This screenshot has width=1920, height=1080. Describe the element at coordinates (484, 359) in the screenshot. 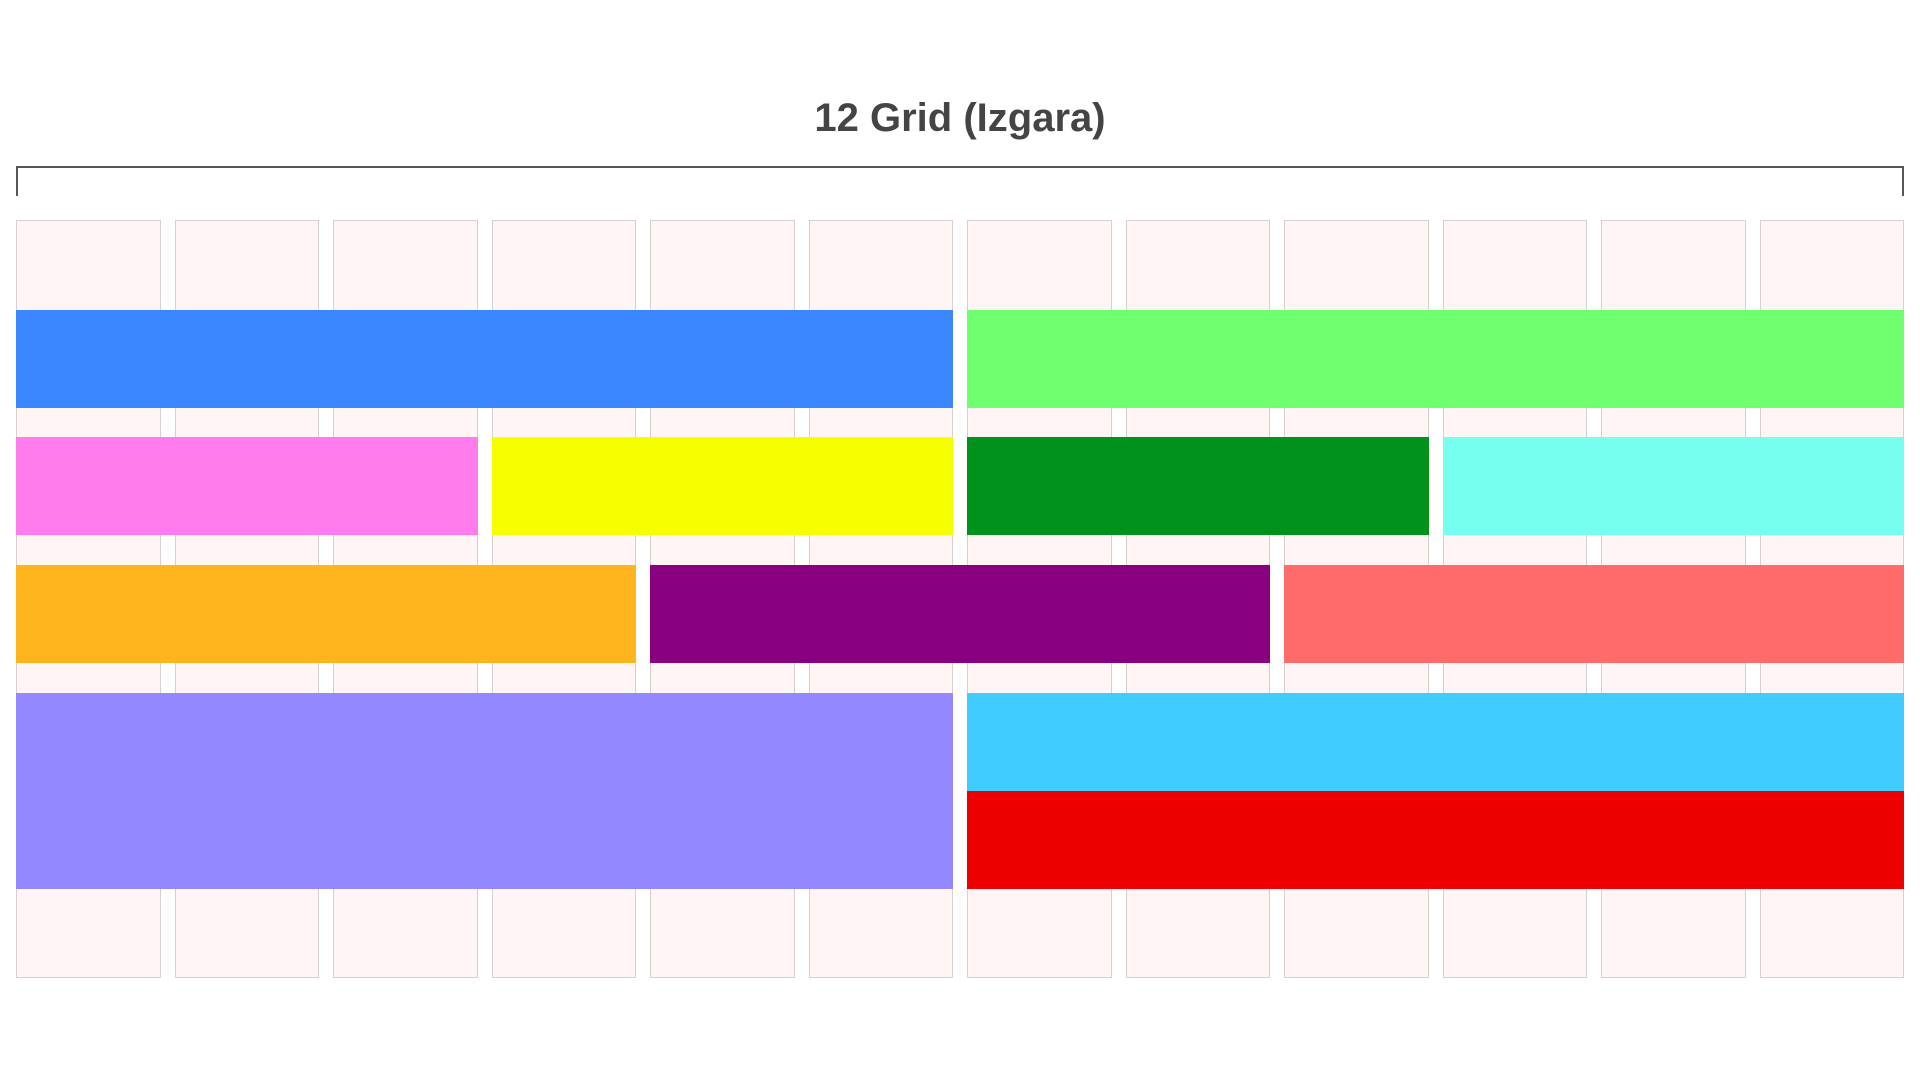

I see `span-6-block-left` at that location.